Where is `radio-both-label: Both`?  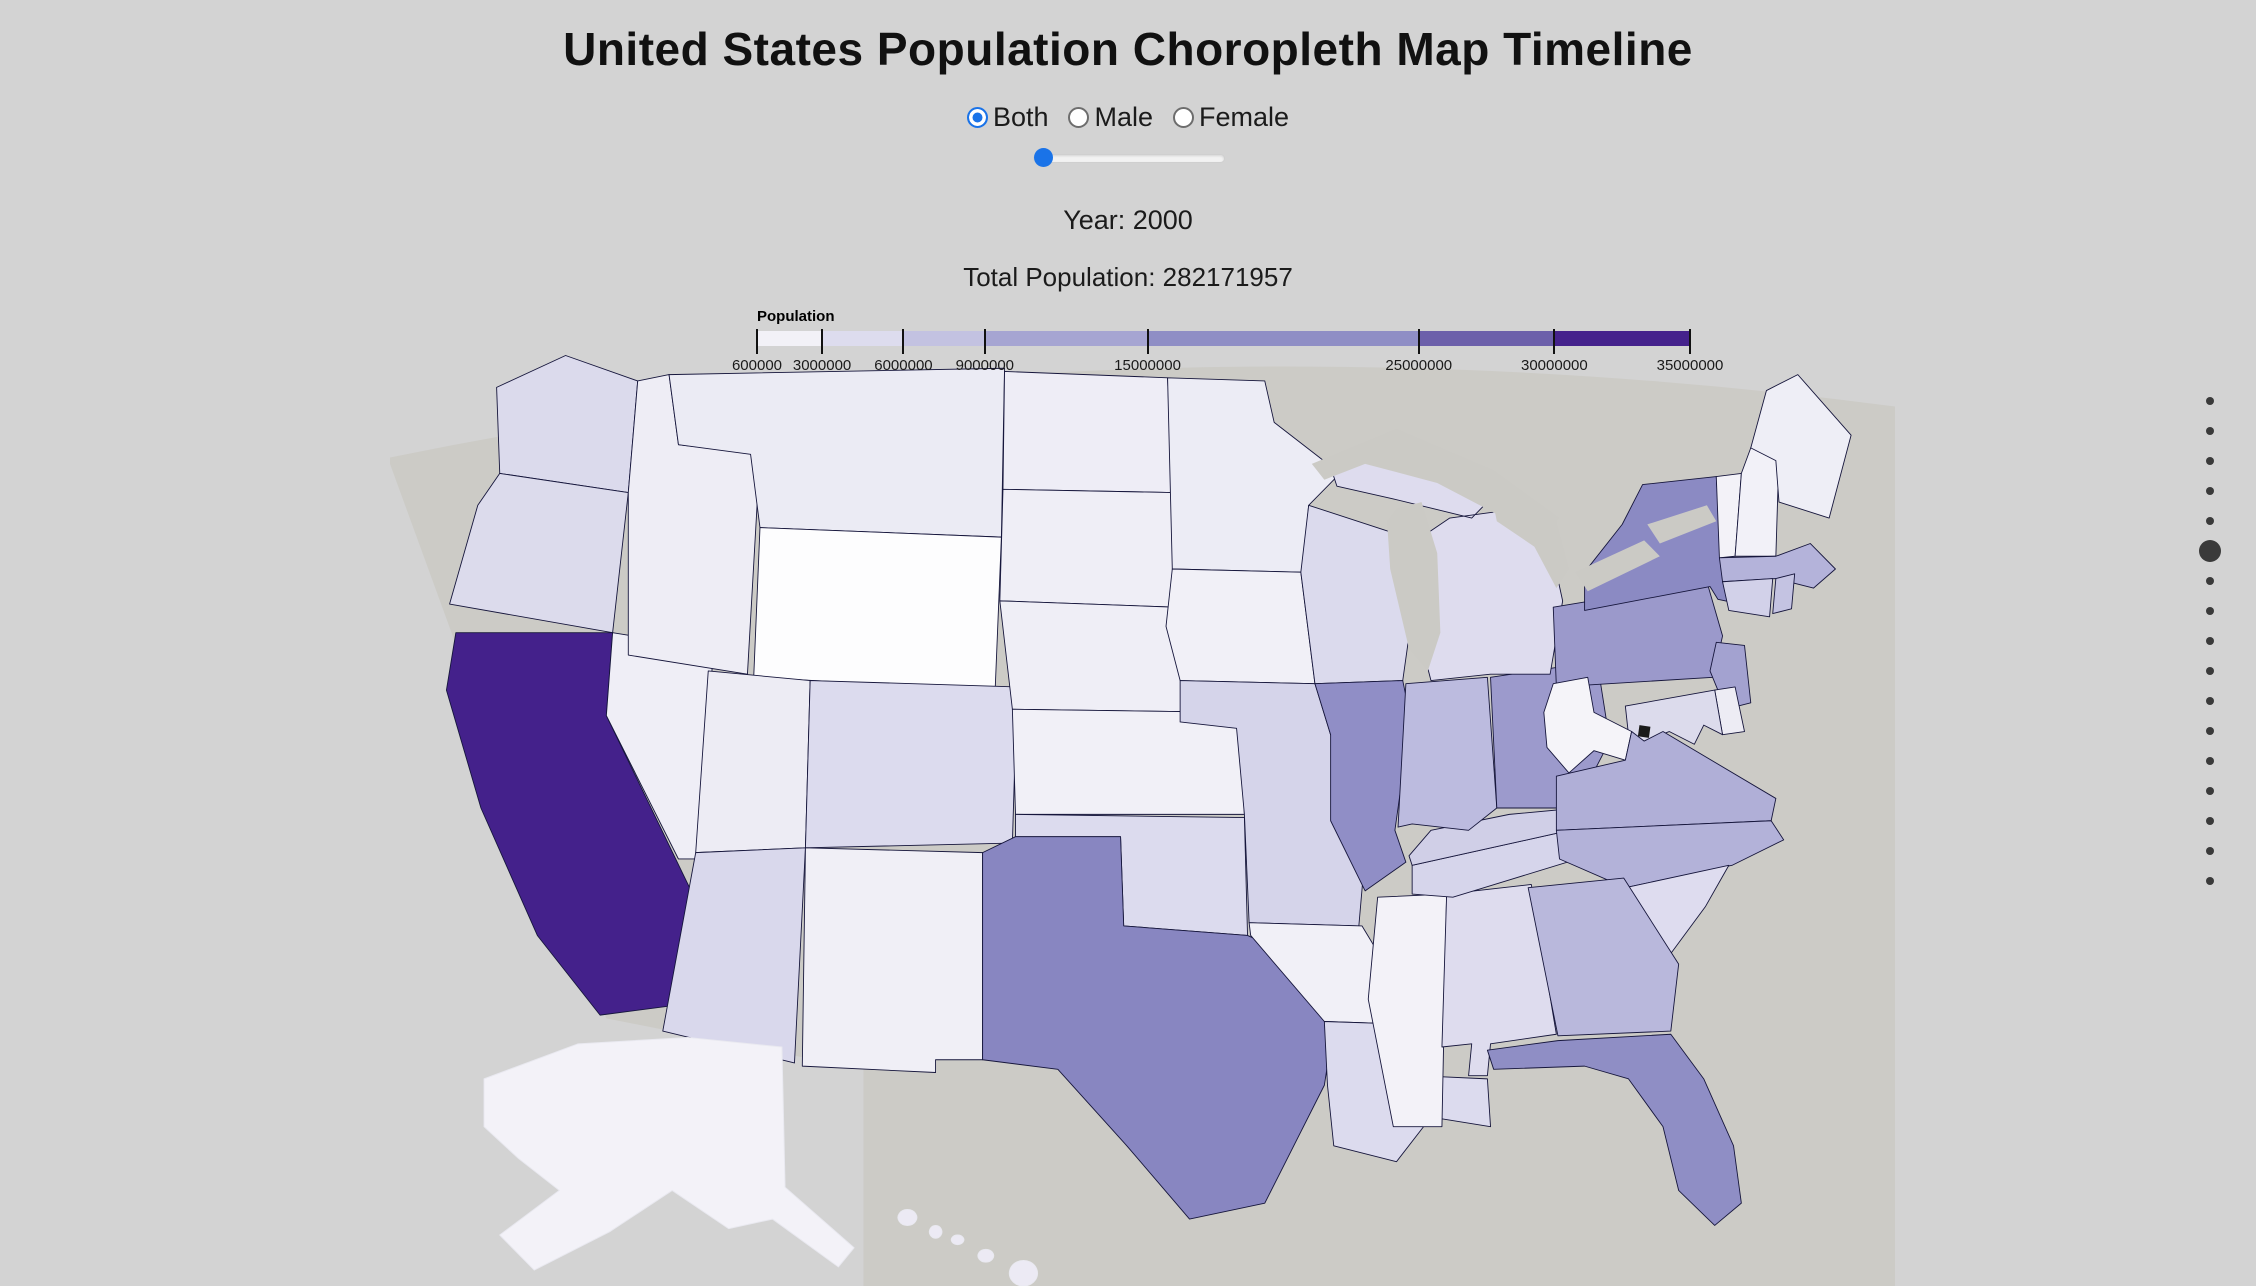 radio-both-label: Both is located at coordinates (1020, 117).